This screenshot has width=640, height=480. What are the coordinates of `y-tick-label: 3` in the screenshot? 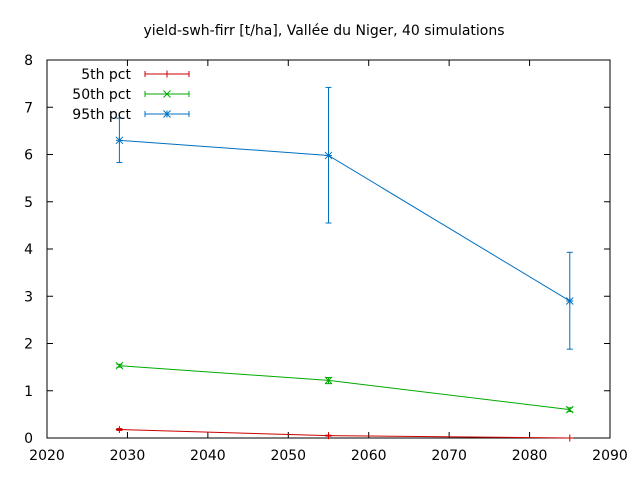 It's located at (28, 297).